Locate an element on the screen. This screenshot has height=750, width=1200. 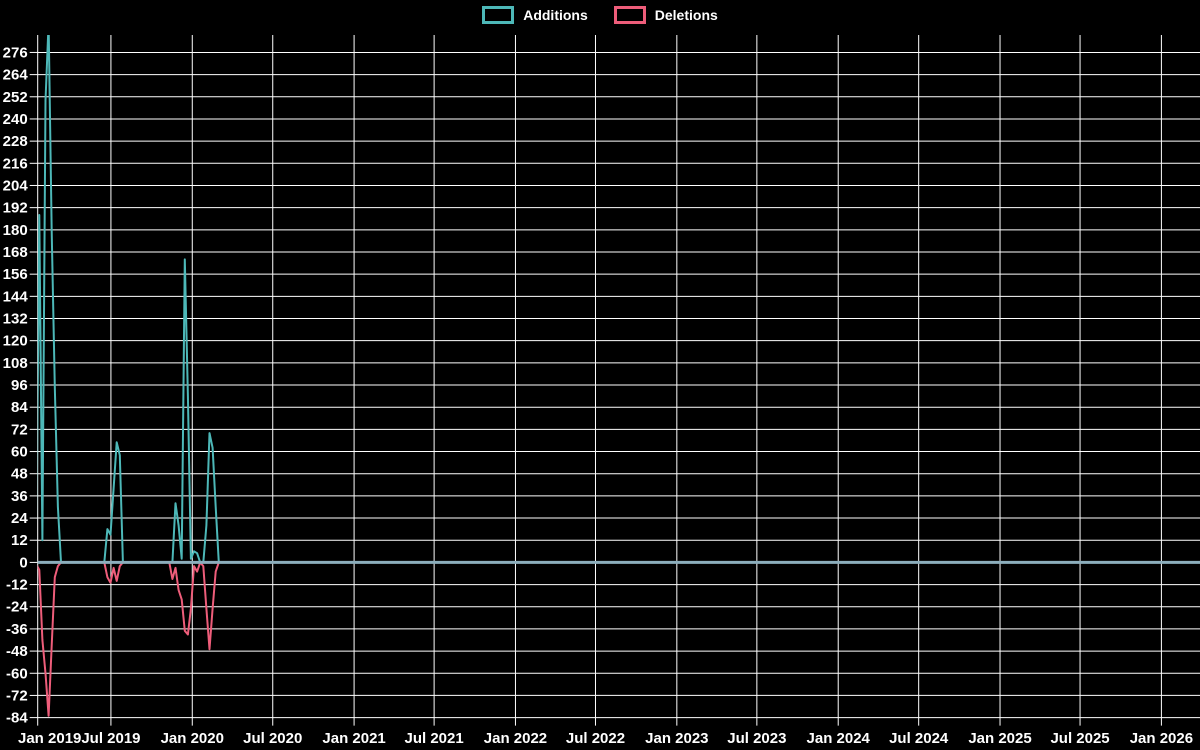
y-tick-label: 192 is located at coordinates (15, 208).